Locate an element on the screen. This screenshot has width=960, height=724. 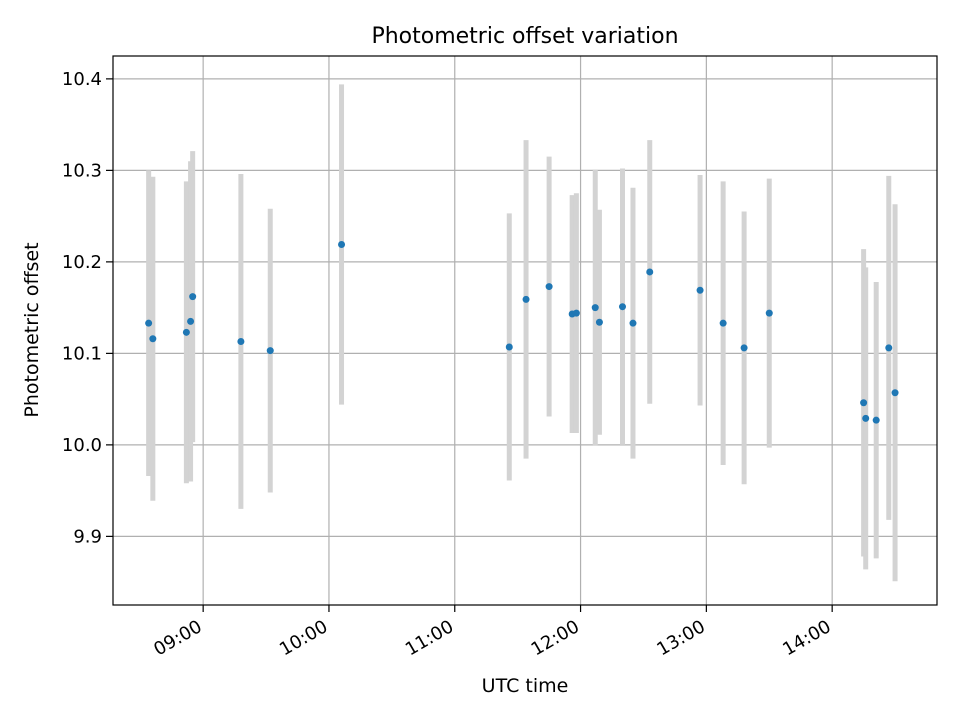
x-axis-label: UTC time is located at coordinates (525, 686).